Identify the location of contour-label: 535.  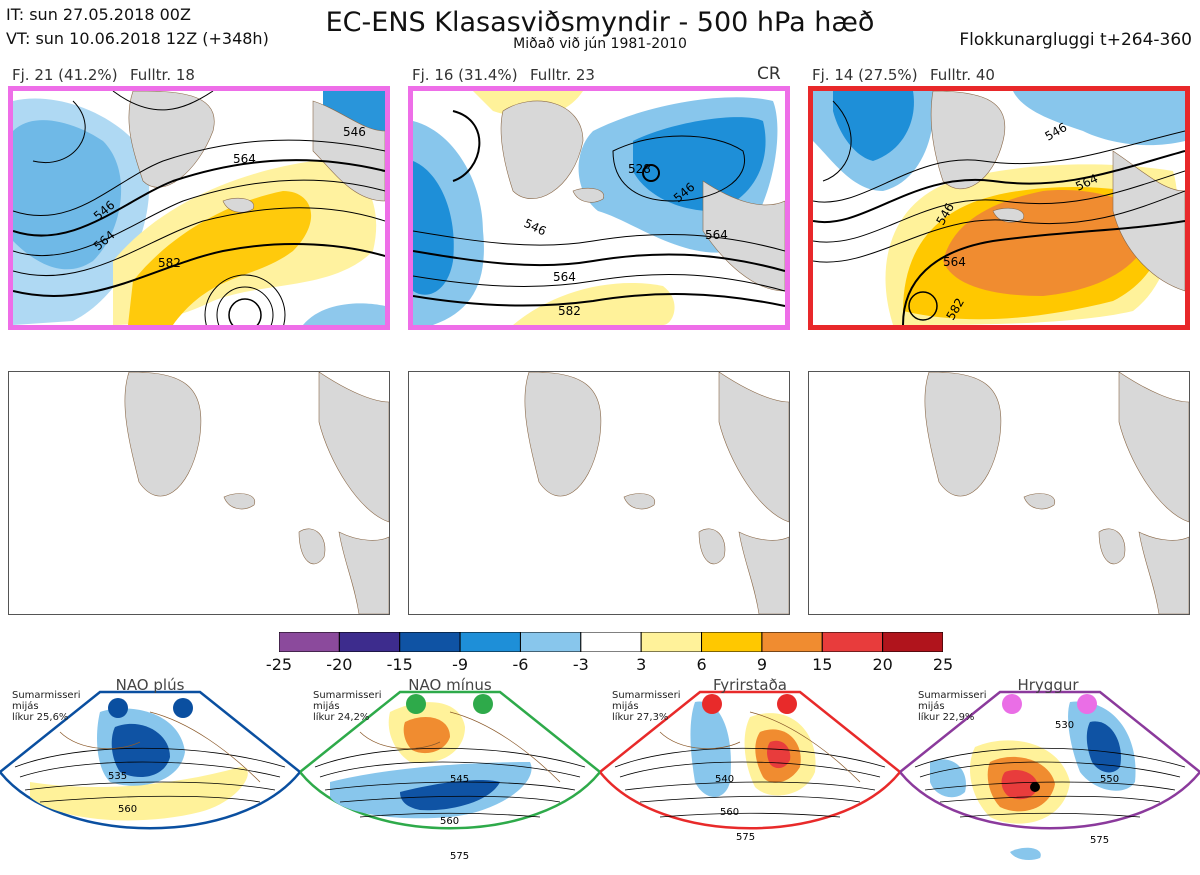
(117, 776).